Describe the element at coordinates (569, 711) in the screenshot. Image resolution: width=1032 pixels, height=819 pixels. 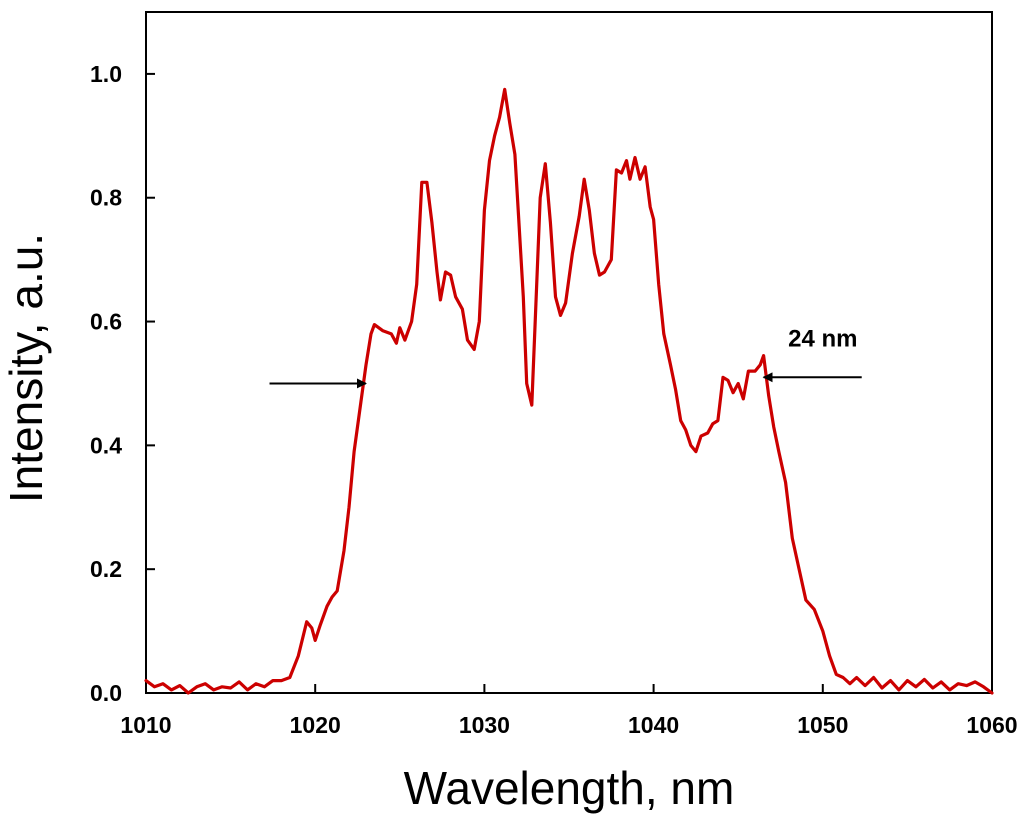
I see `x-axis-ticks: 1010 1020 1030 1040 1050 1060` at that location.